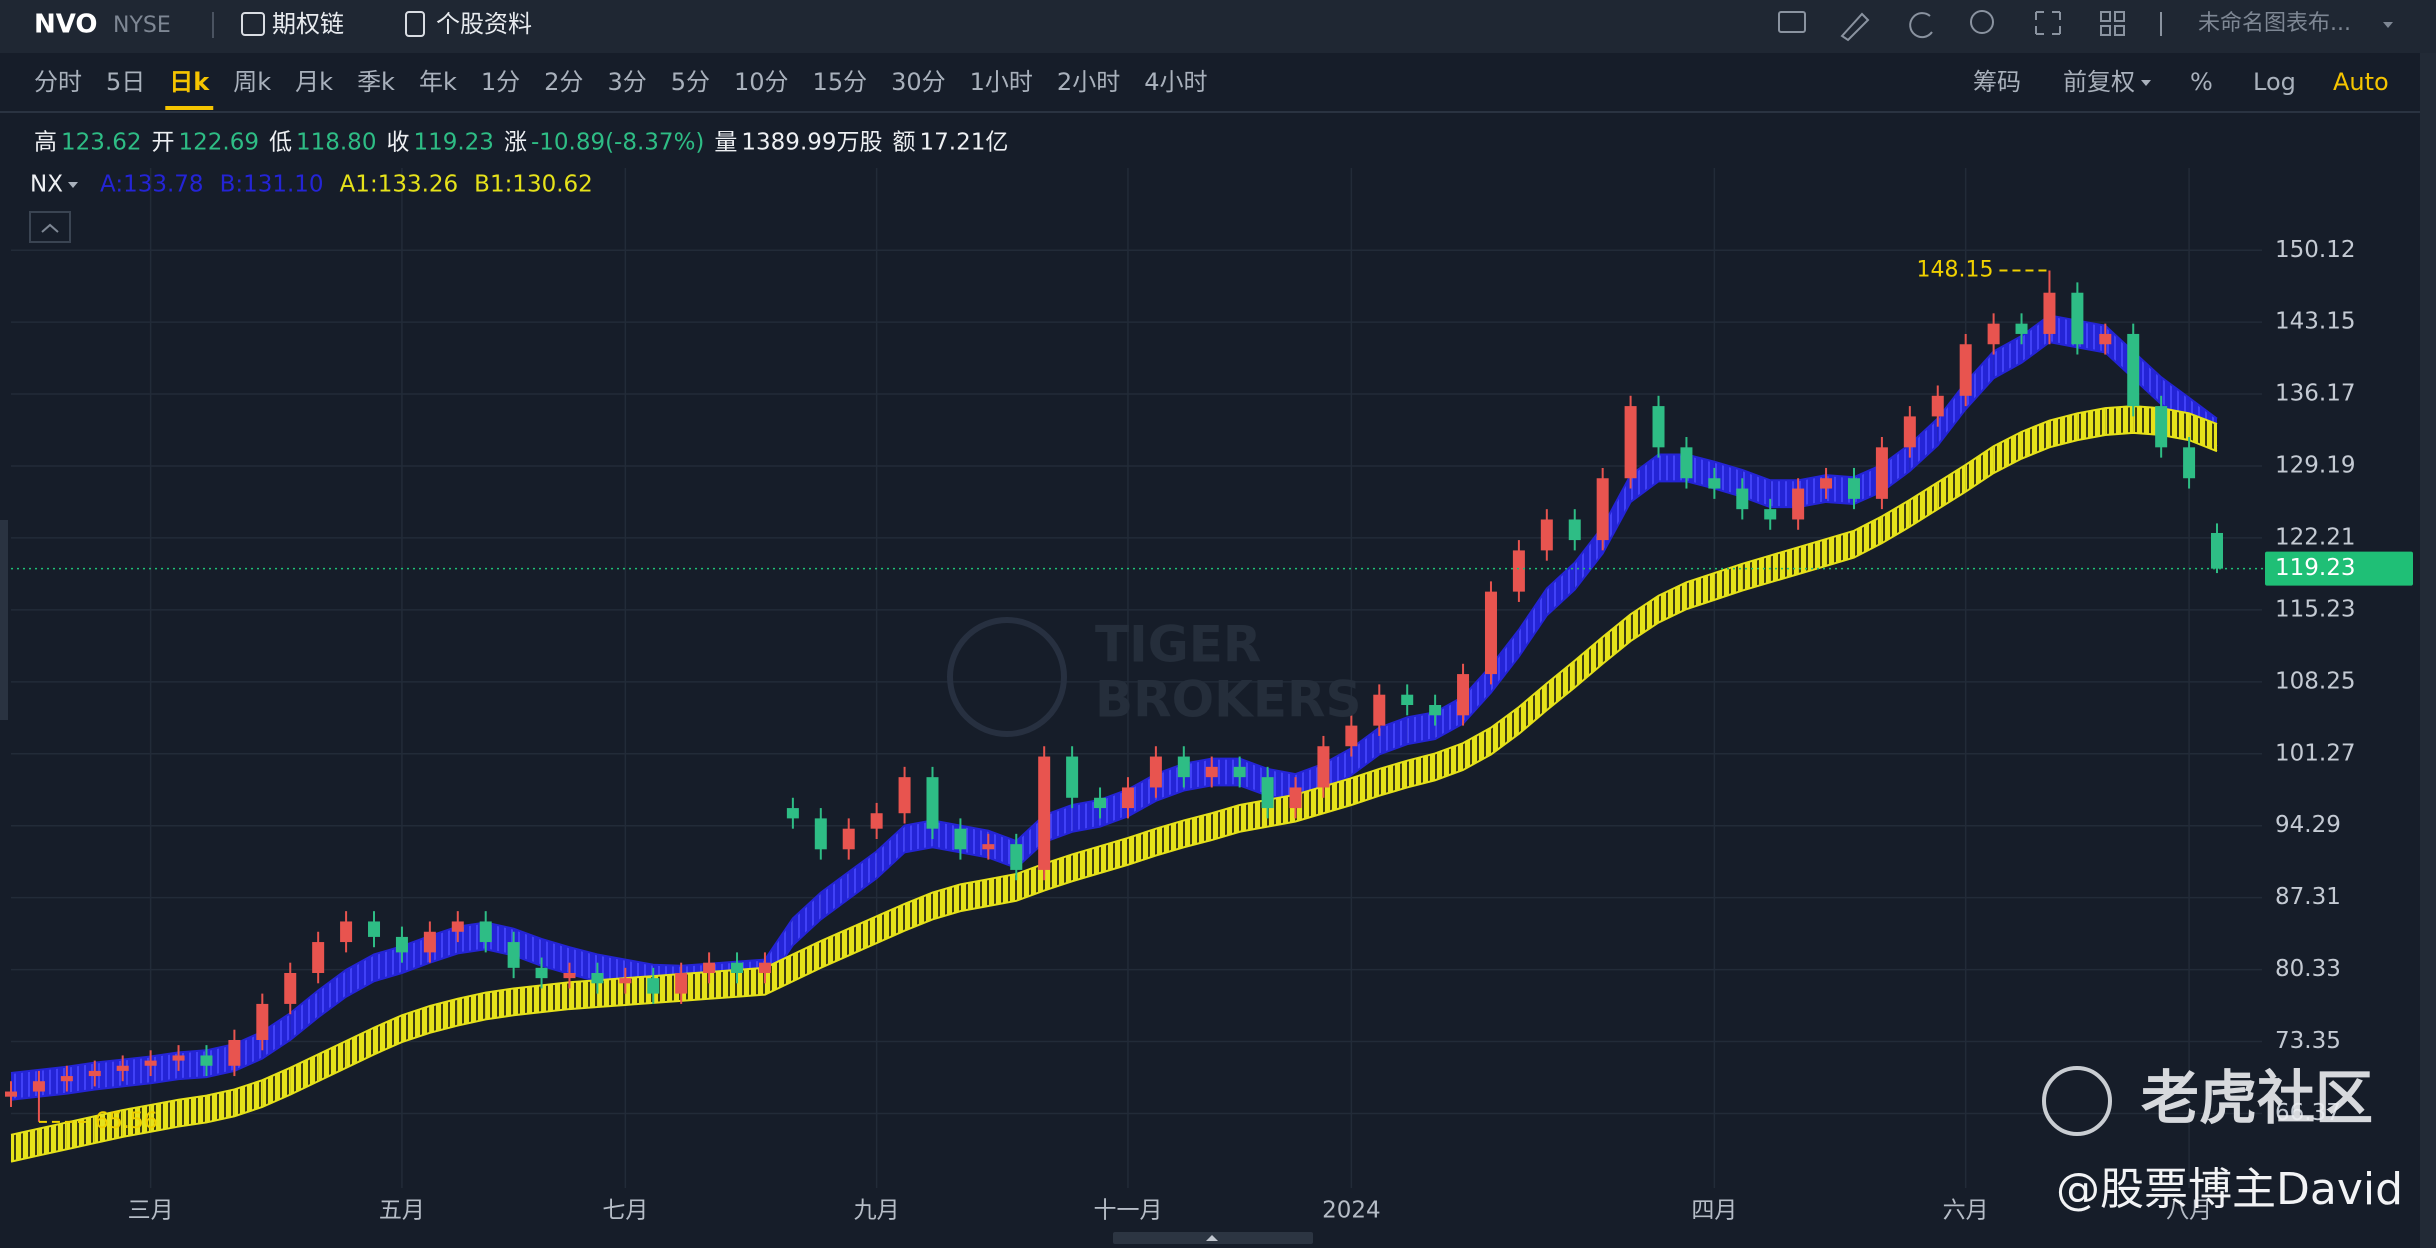 This screenshot has height=1248, width=2436. Describe the element at coordinates (2274, 82) in the screenshot. I see `option: Log` at that location.